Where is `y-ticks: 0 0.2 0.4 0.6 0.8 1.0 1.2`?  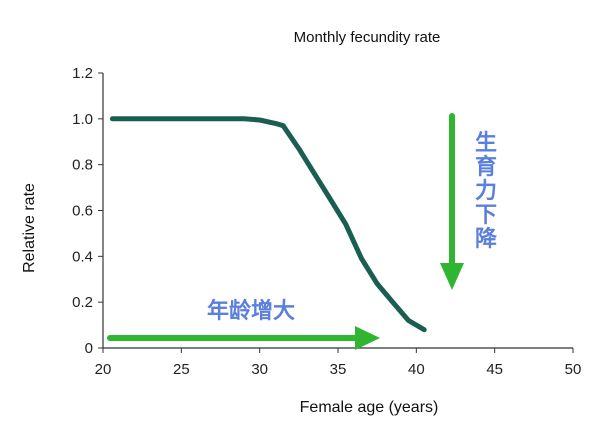 y-ticks: 0 0.2 0.4 0.6 0.8 1.0 1.2 is located at coordinates (87, 211).